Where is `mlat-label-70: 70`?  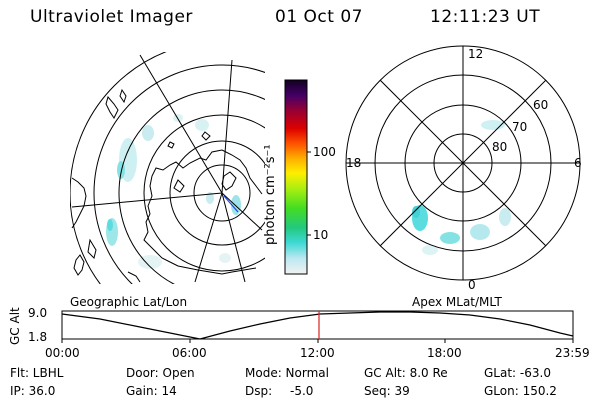
mlat-label-70: 70 is located at coordinates (520, 127).